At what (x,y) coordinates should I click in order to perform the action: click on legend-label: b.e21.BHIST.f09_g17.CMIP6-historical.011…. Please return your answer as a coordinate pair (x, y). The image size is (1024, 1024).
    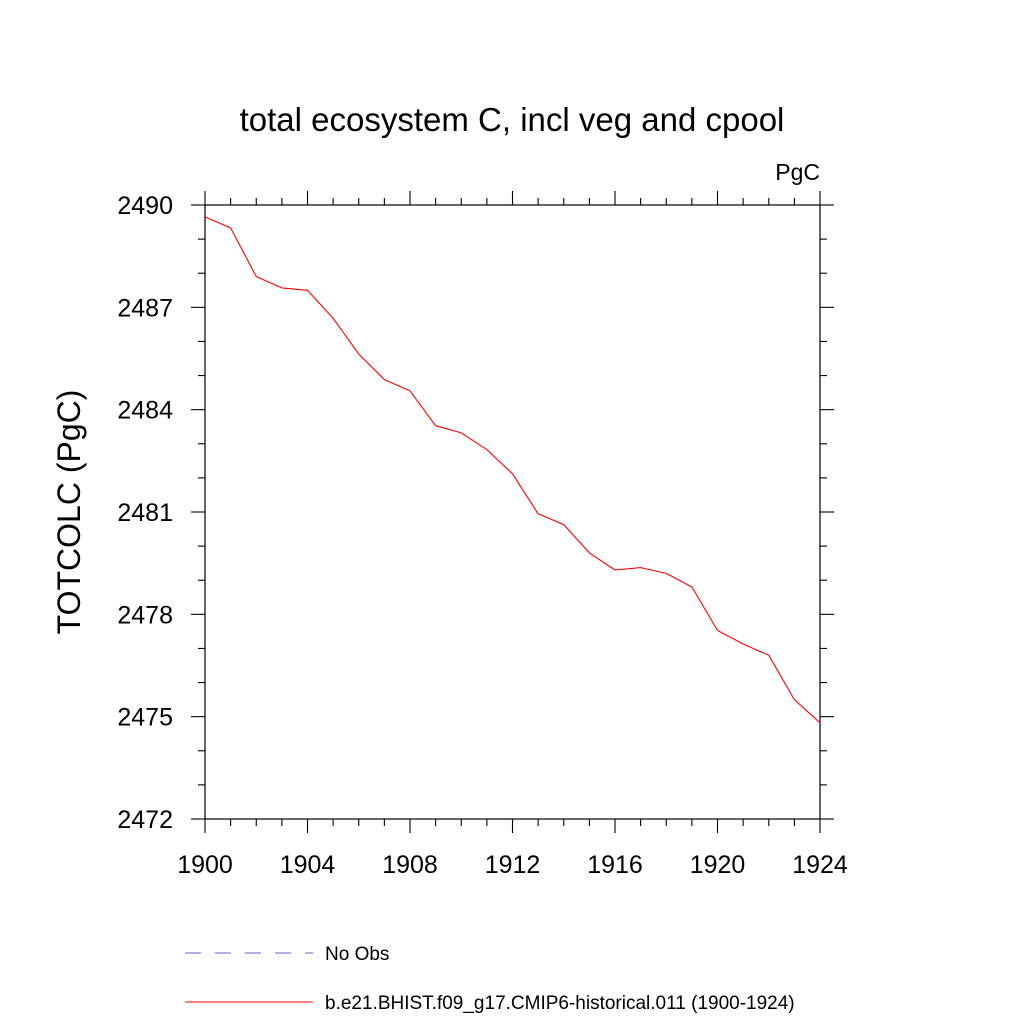
    Looking at the image, I should click on (560, 1003).